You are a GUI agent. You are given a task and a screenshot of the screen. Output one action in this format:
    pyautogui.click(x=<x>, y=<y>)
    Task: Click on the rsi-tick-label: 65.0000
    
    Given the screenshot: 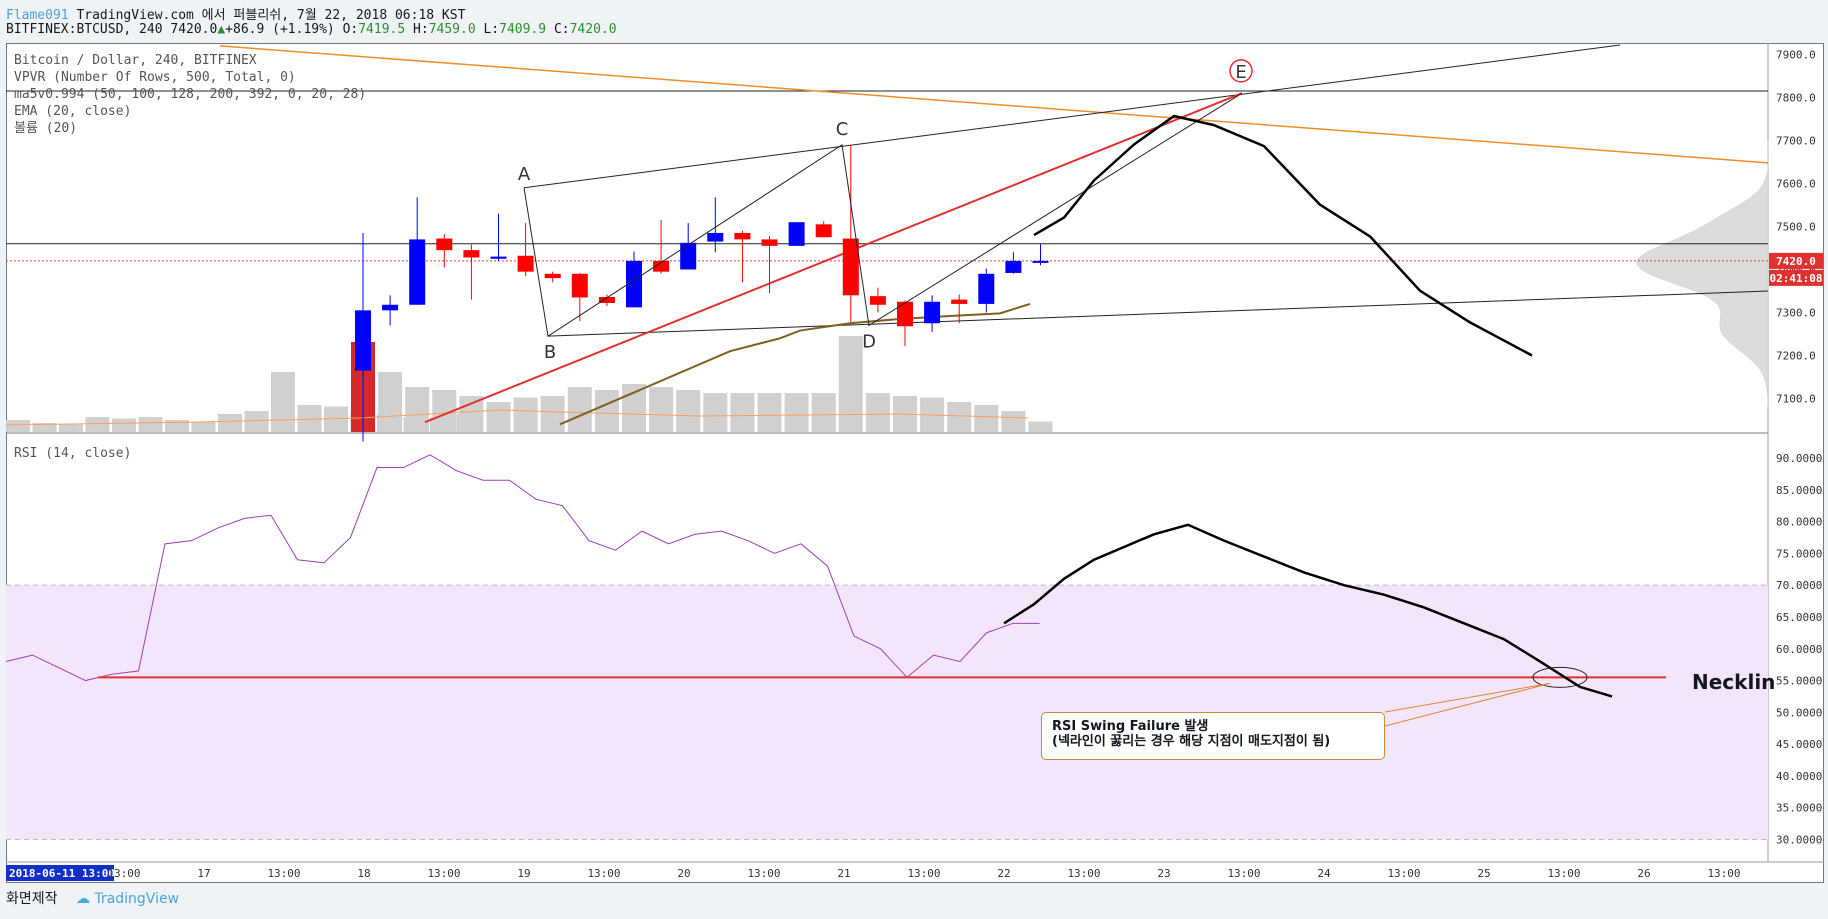 What is the action you would take?
    pyautogui.click(x=1799, y=617)
    